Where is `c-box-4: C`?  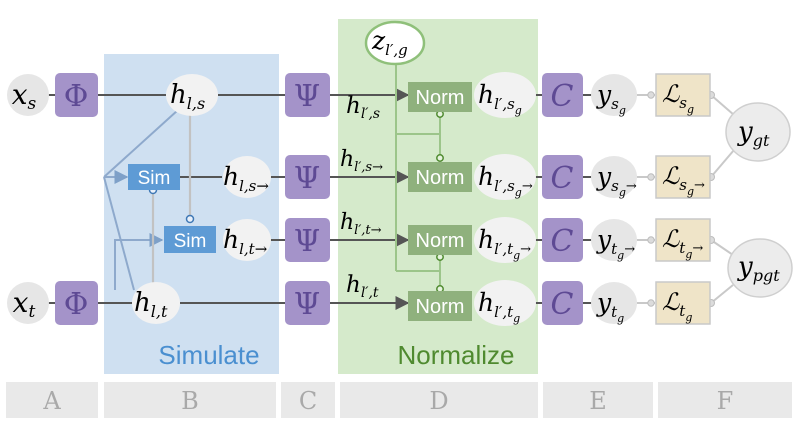
c-box-4: C is located at coordinates (562, 303).